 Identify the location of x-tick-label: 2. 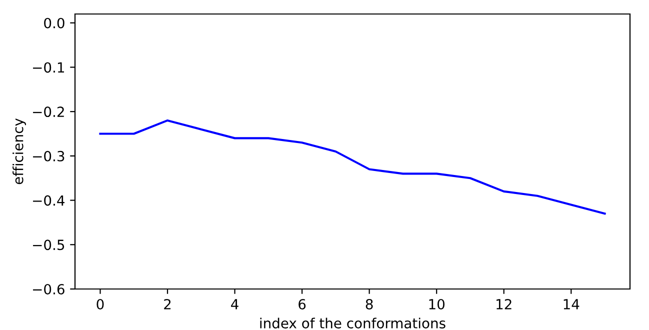
(167, 304).